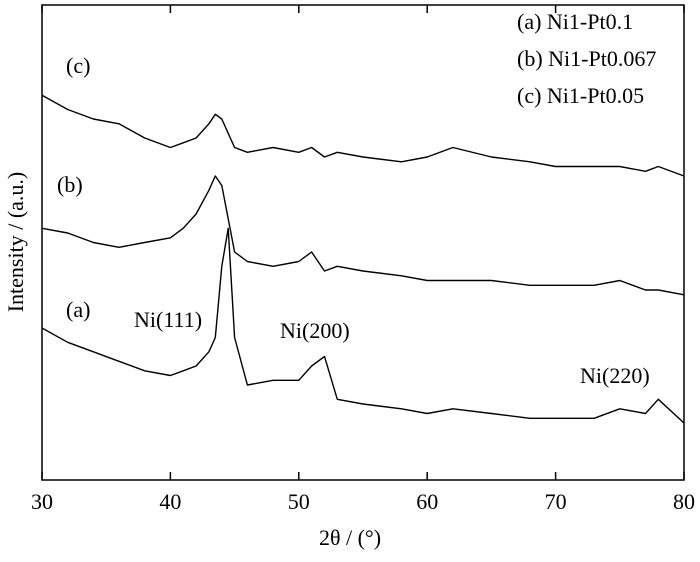 The height and width of the screenshot is (562, 700). I want to click on x-tick-label: 50, so click(299, 501).